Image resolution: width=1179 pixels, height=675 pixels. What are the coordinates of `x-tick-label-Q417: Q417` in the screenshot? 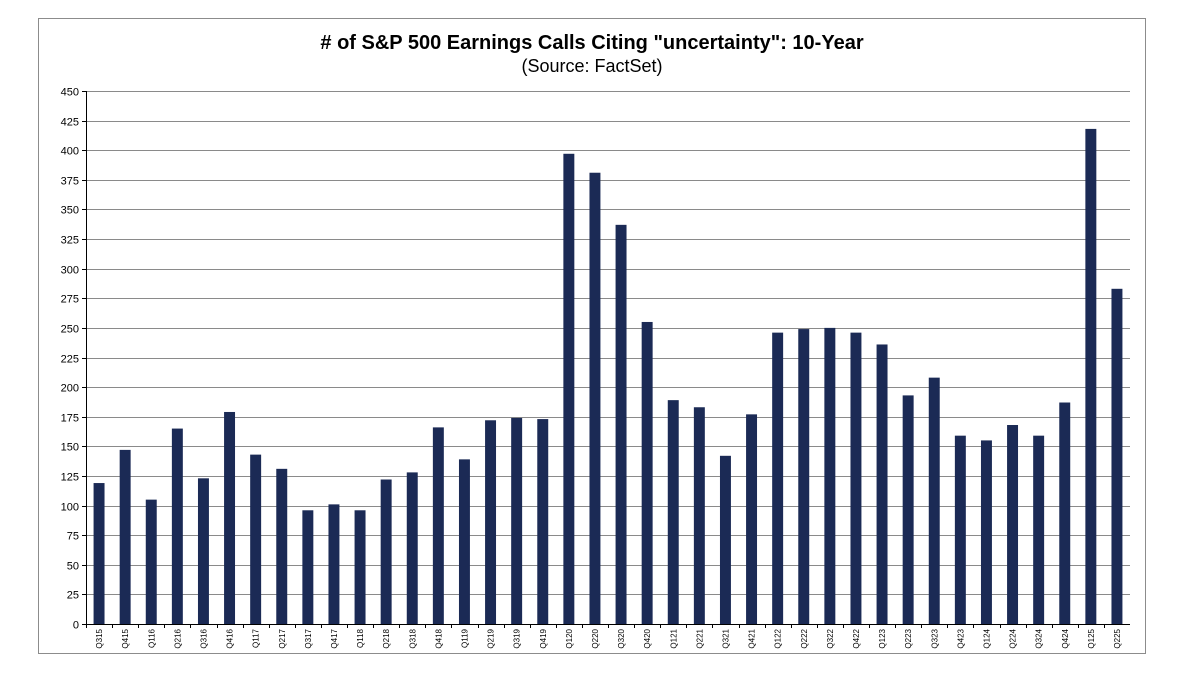 It's located at (334, 638).